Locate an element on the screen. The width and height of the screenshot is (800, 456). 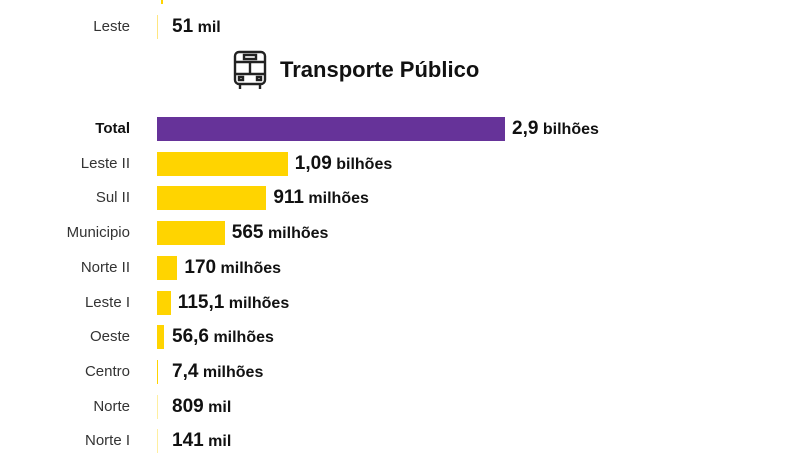
chart-title: Transporte Público is located at coordinates (355, 70).